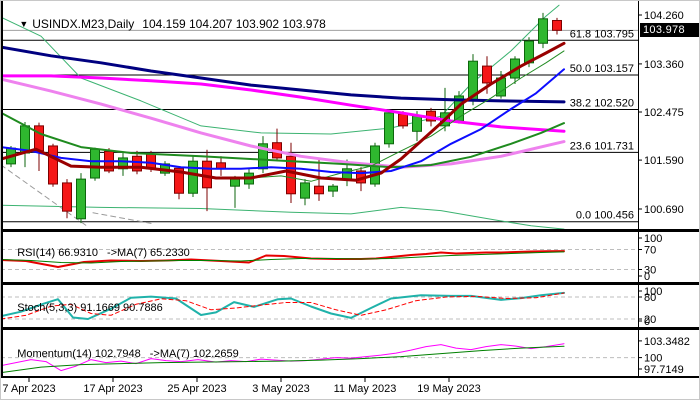 This screenshot has height=400, width=700. I want to click on momentum-panel-tick-label: 103.3482, so click(667, 342).